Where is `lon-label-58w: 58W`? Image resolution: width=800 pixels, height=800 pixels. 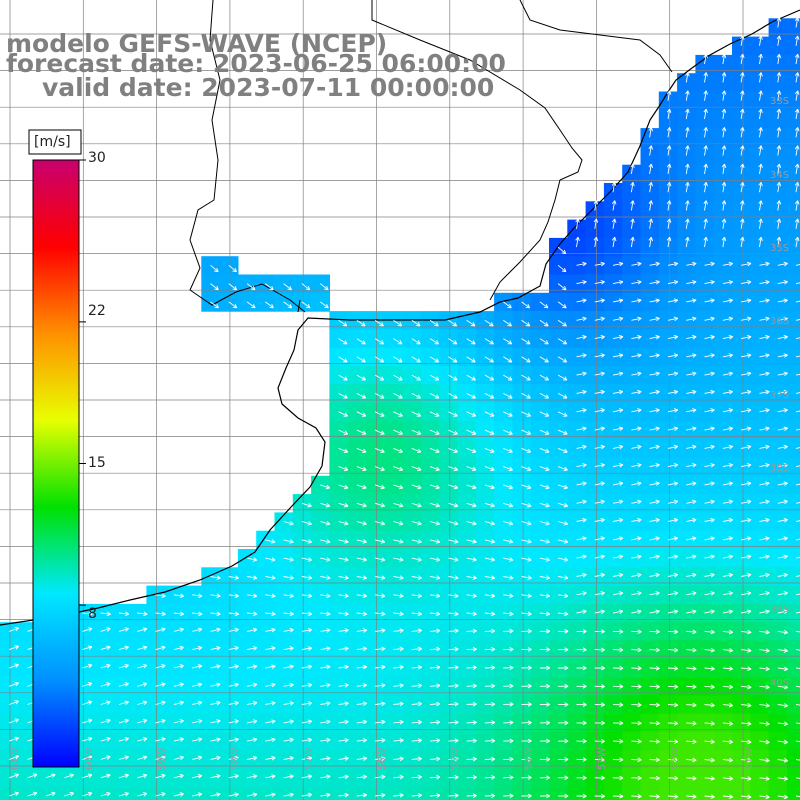 lon-label-58w: 58W is located at coordinates (235, 758).